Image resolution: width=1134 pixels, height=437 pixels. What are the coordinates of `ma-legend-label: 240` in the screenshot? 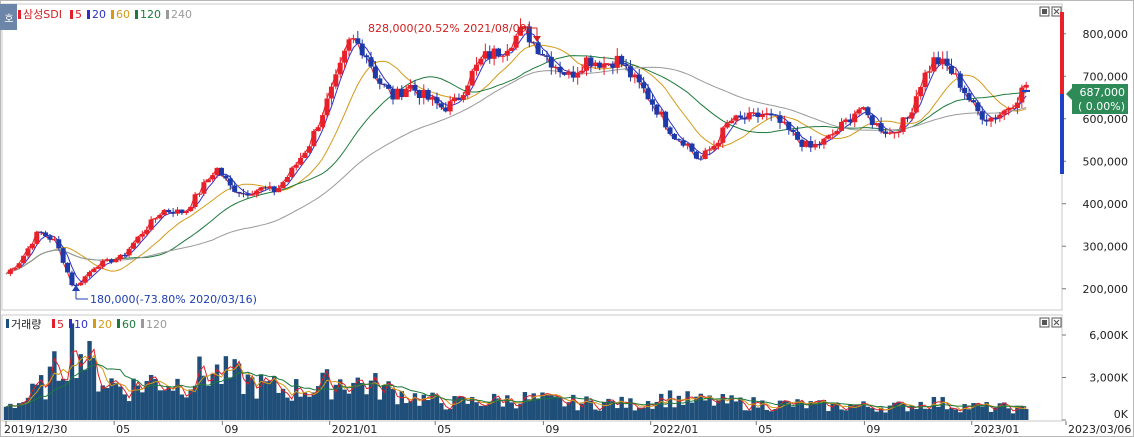 It's located at (181, 14).